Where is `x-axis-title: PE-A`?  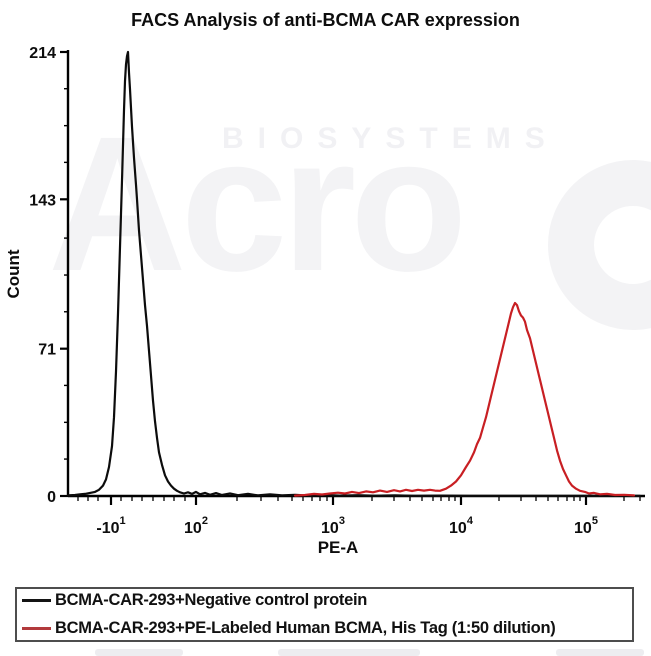
x-axis-title: PE-A is located at coordinates (338, 547).